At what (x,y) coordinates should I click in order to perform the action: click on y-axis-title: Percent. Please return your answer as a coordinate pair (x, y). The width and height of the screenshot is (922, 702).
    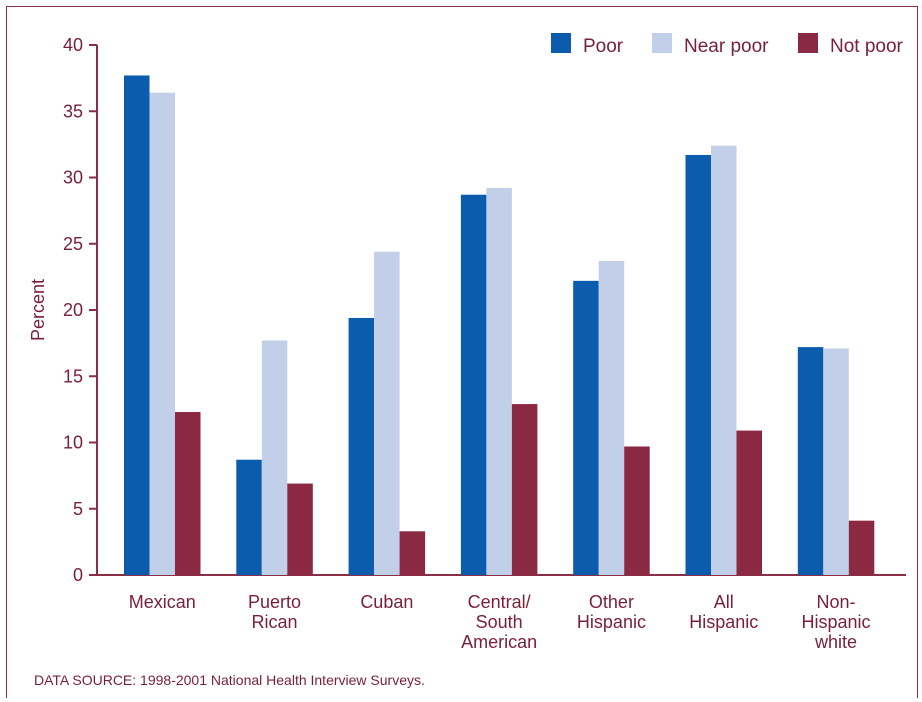
    Looking at the image, I should click on (38, 310).